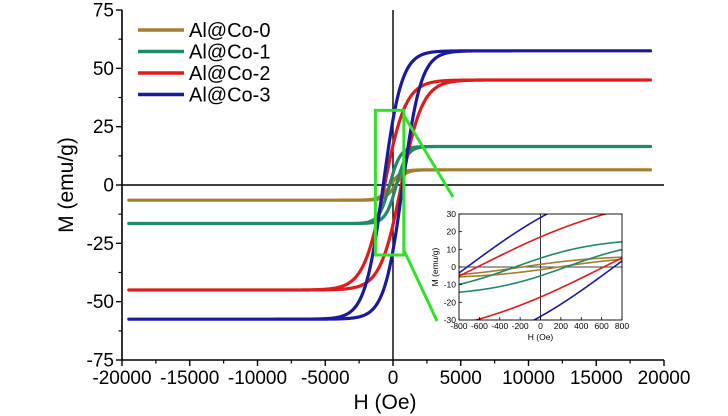  What do you see at coordinates (520, 326) in the screenshot?
I see `inset-x-tick-label: -200` at bounding box center [520, 326].